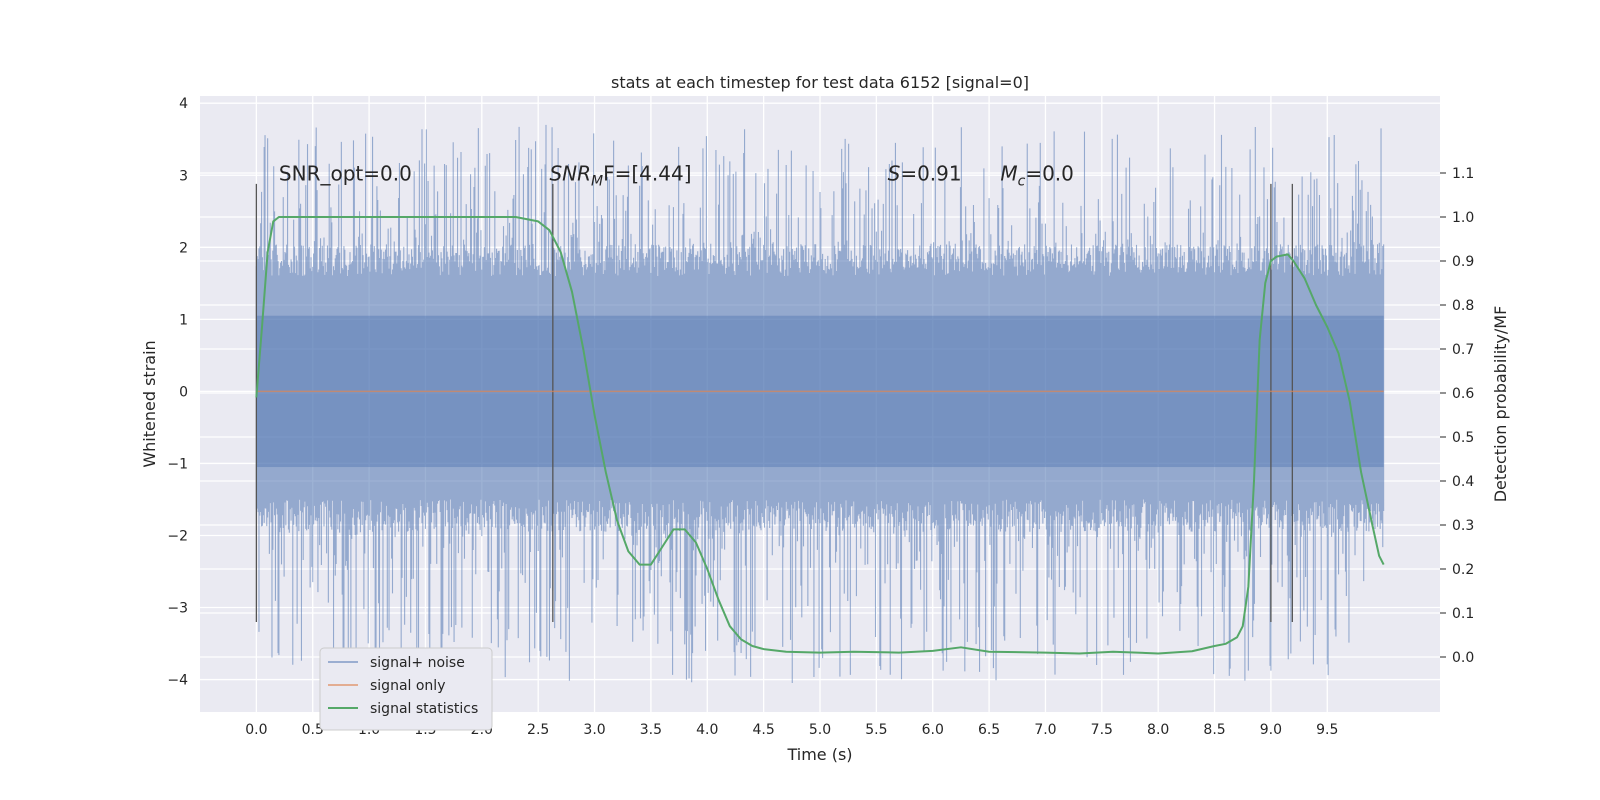 This screenshot has width=1600, height=800. What do you see at coordinates (1463, 306) in the screenshot?
I see `y2-tick-label: 0.8` at bounding box center [1463, 306].